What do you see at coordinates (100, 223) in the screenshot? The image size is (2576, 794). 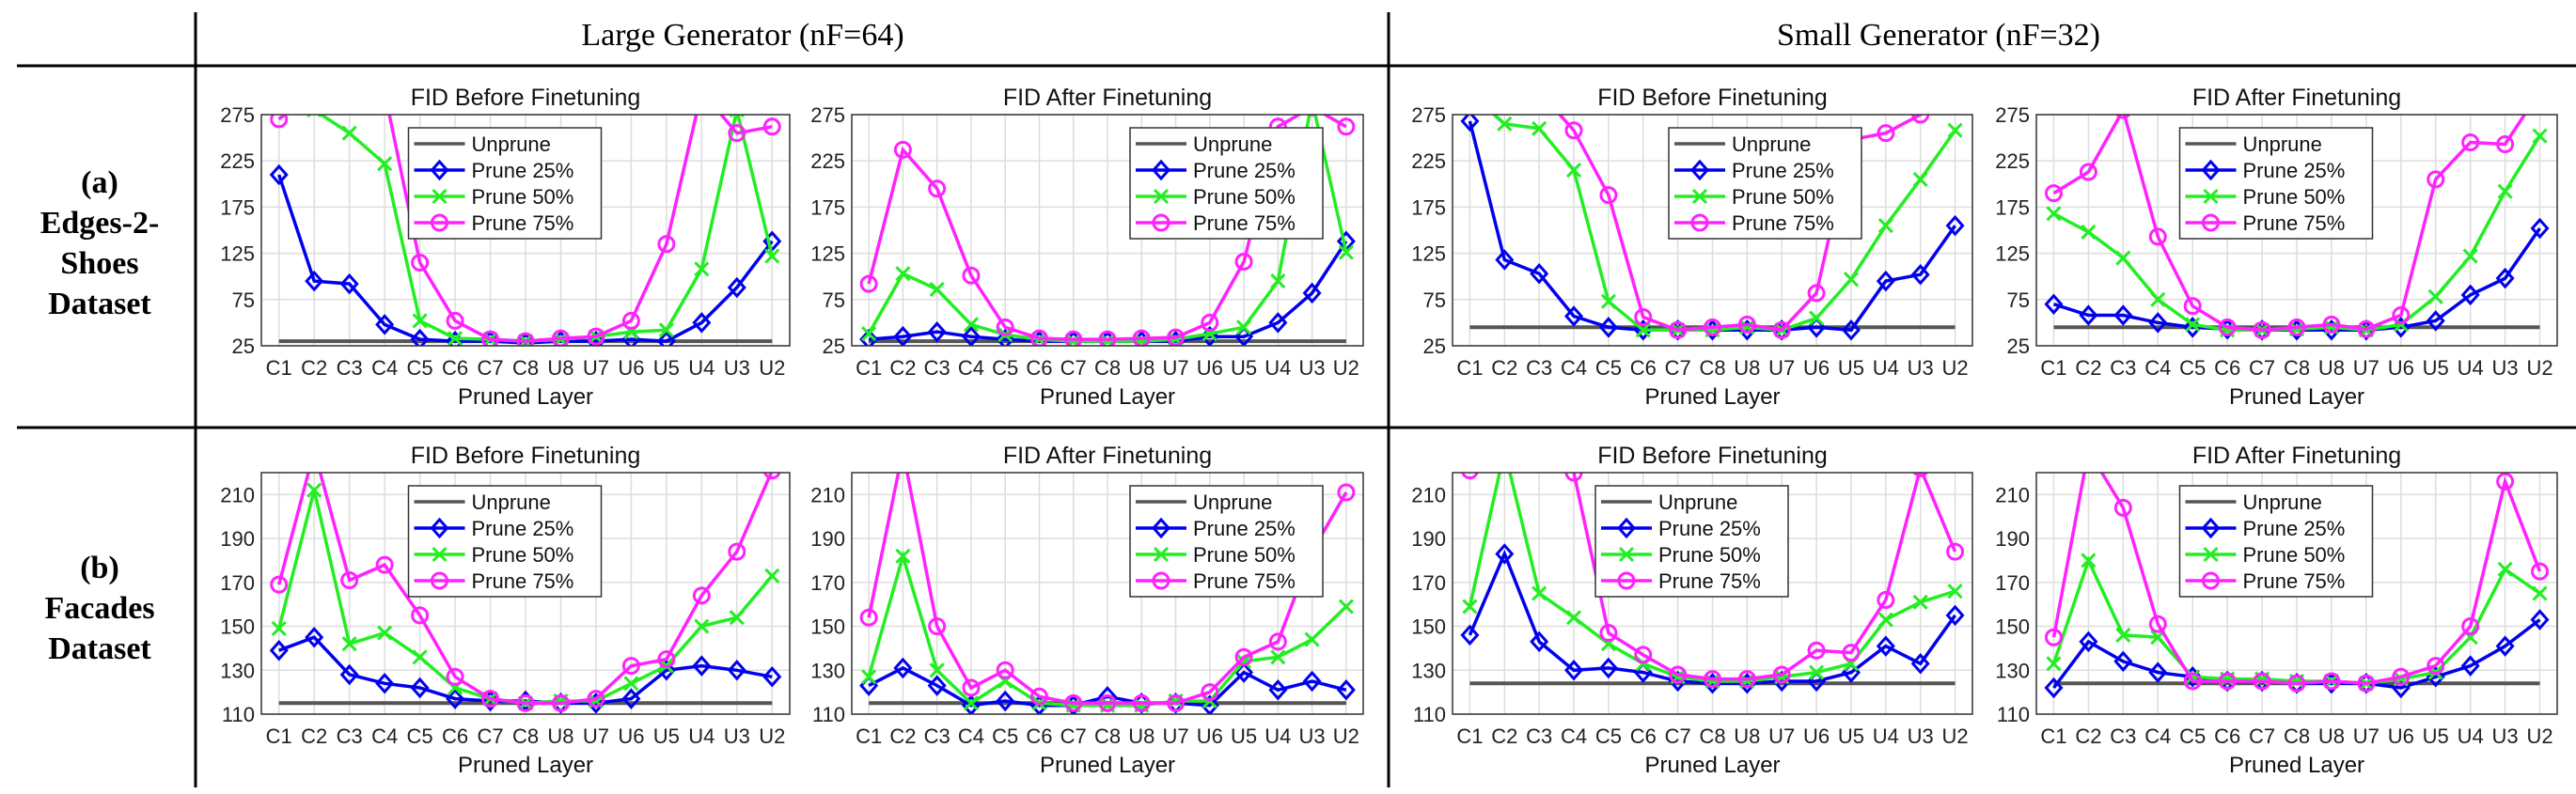 I see `row-label-a-line-1: Edges-2-` at bounding box center [100, 223].